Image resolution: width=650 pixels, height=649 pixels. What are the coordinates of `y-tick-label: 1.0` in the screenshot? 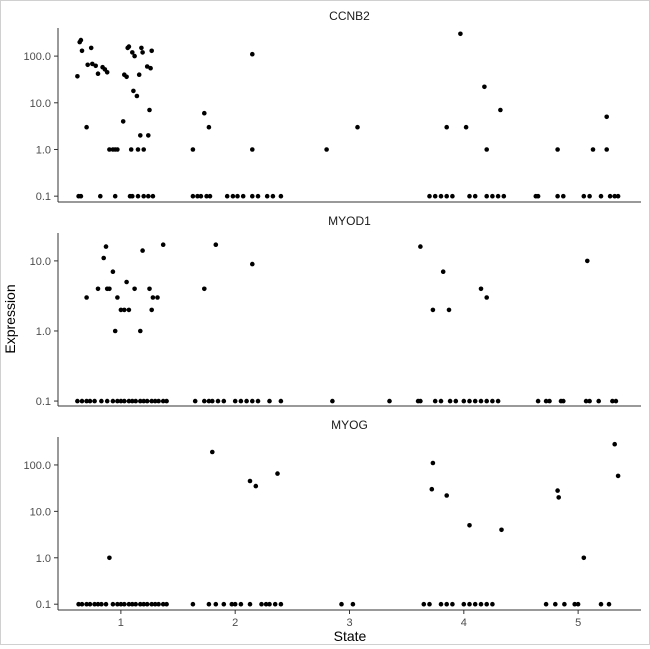 It's located at (43, 150).